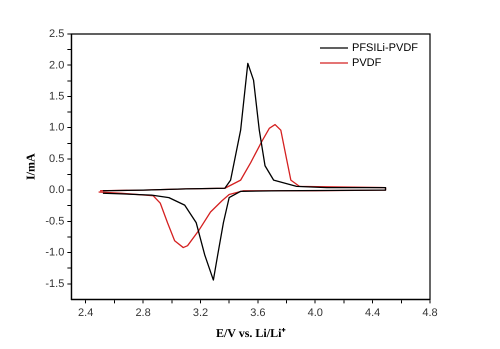  What do you see at coordinates (54, 252) in the screenshot?
I see `y-tick-label: -1.0` at bounding box center [54, 252].